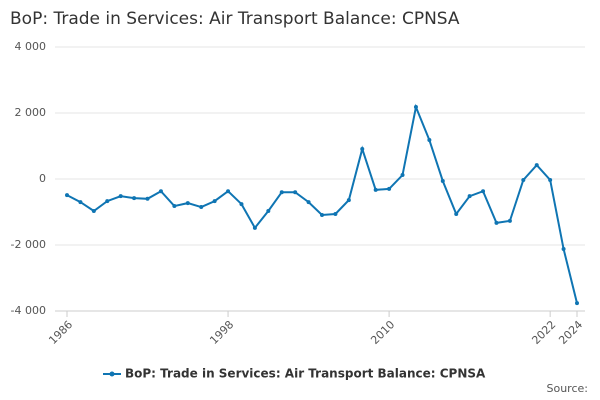 This screenshot has width=600, height=400. I want to click on x-tick-label: 1998, so click(221, 332).